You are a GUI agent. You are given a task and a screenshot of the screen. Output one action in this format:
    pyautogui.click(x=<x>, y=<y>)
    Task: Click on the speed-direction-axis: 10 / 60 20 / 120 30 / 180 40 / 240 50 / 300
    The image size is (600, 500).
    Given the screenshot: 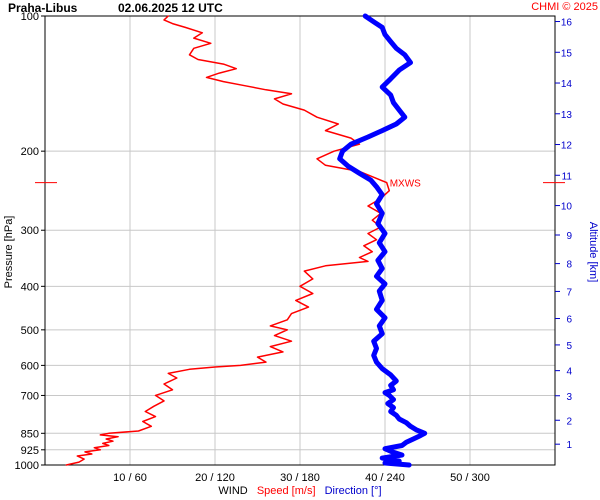 What is the action you would take?
    pyautogui.click(x=301, y=478)
    